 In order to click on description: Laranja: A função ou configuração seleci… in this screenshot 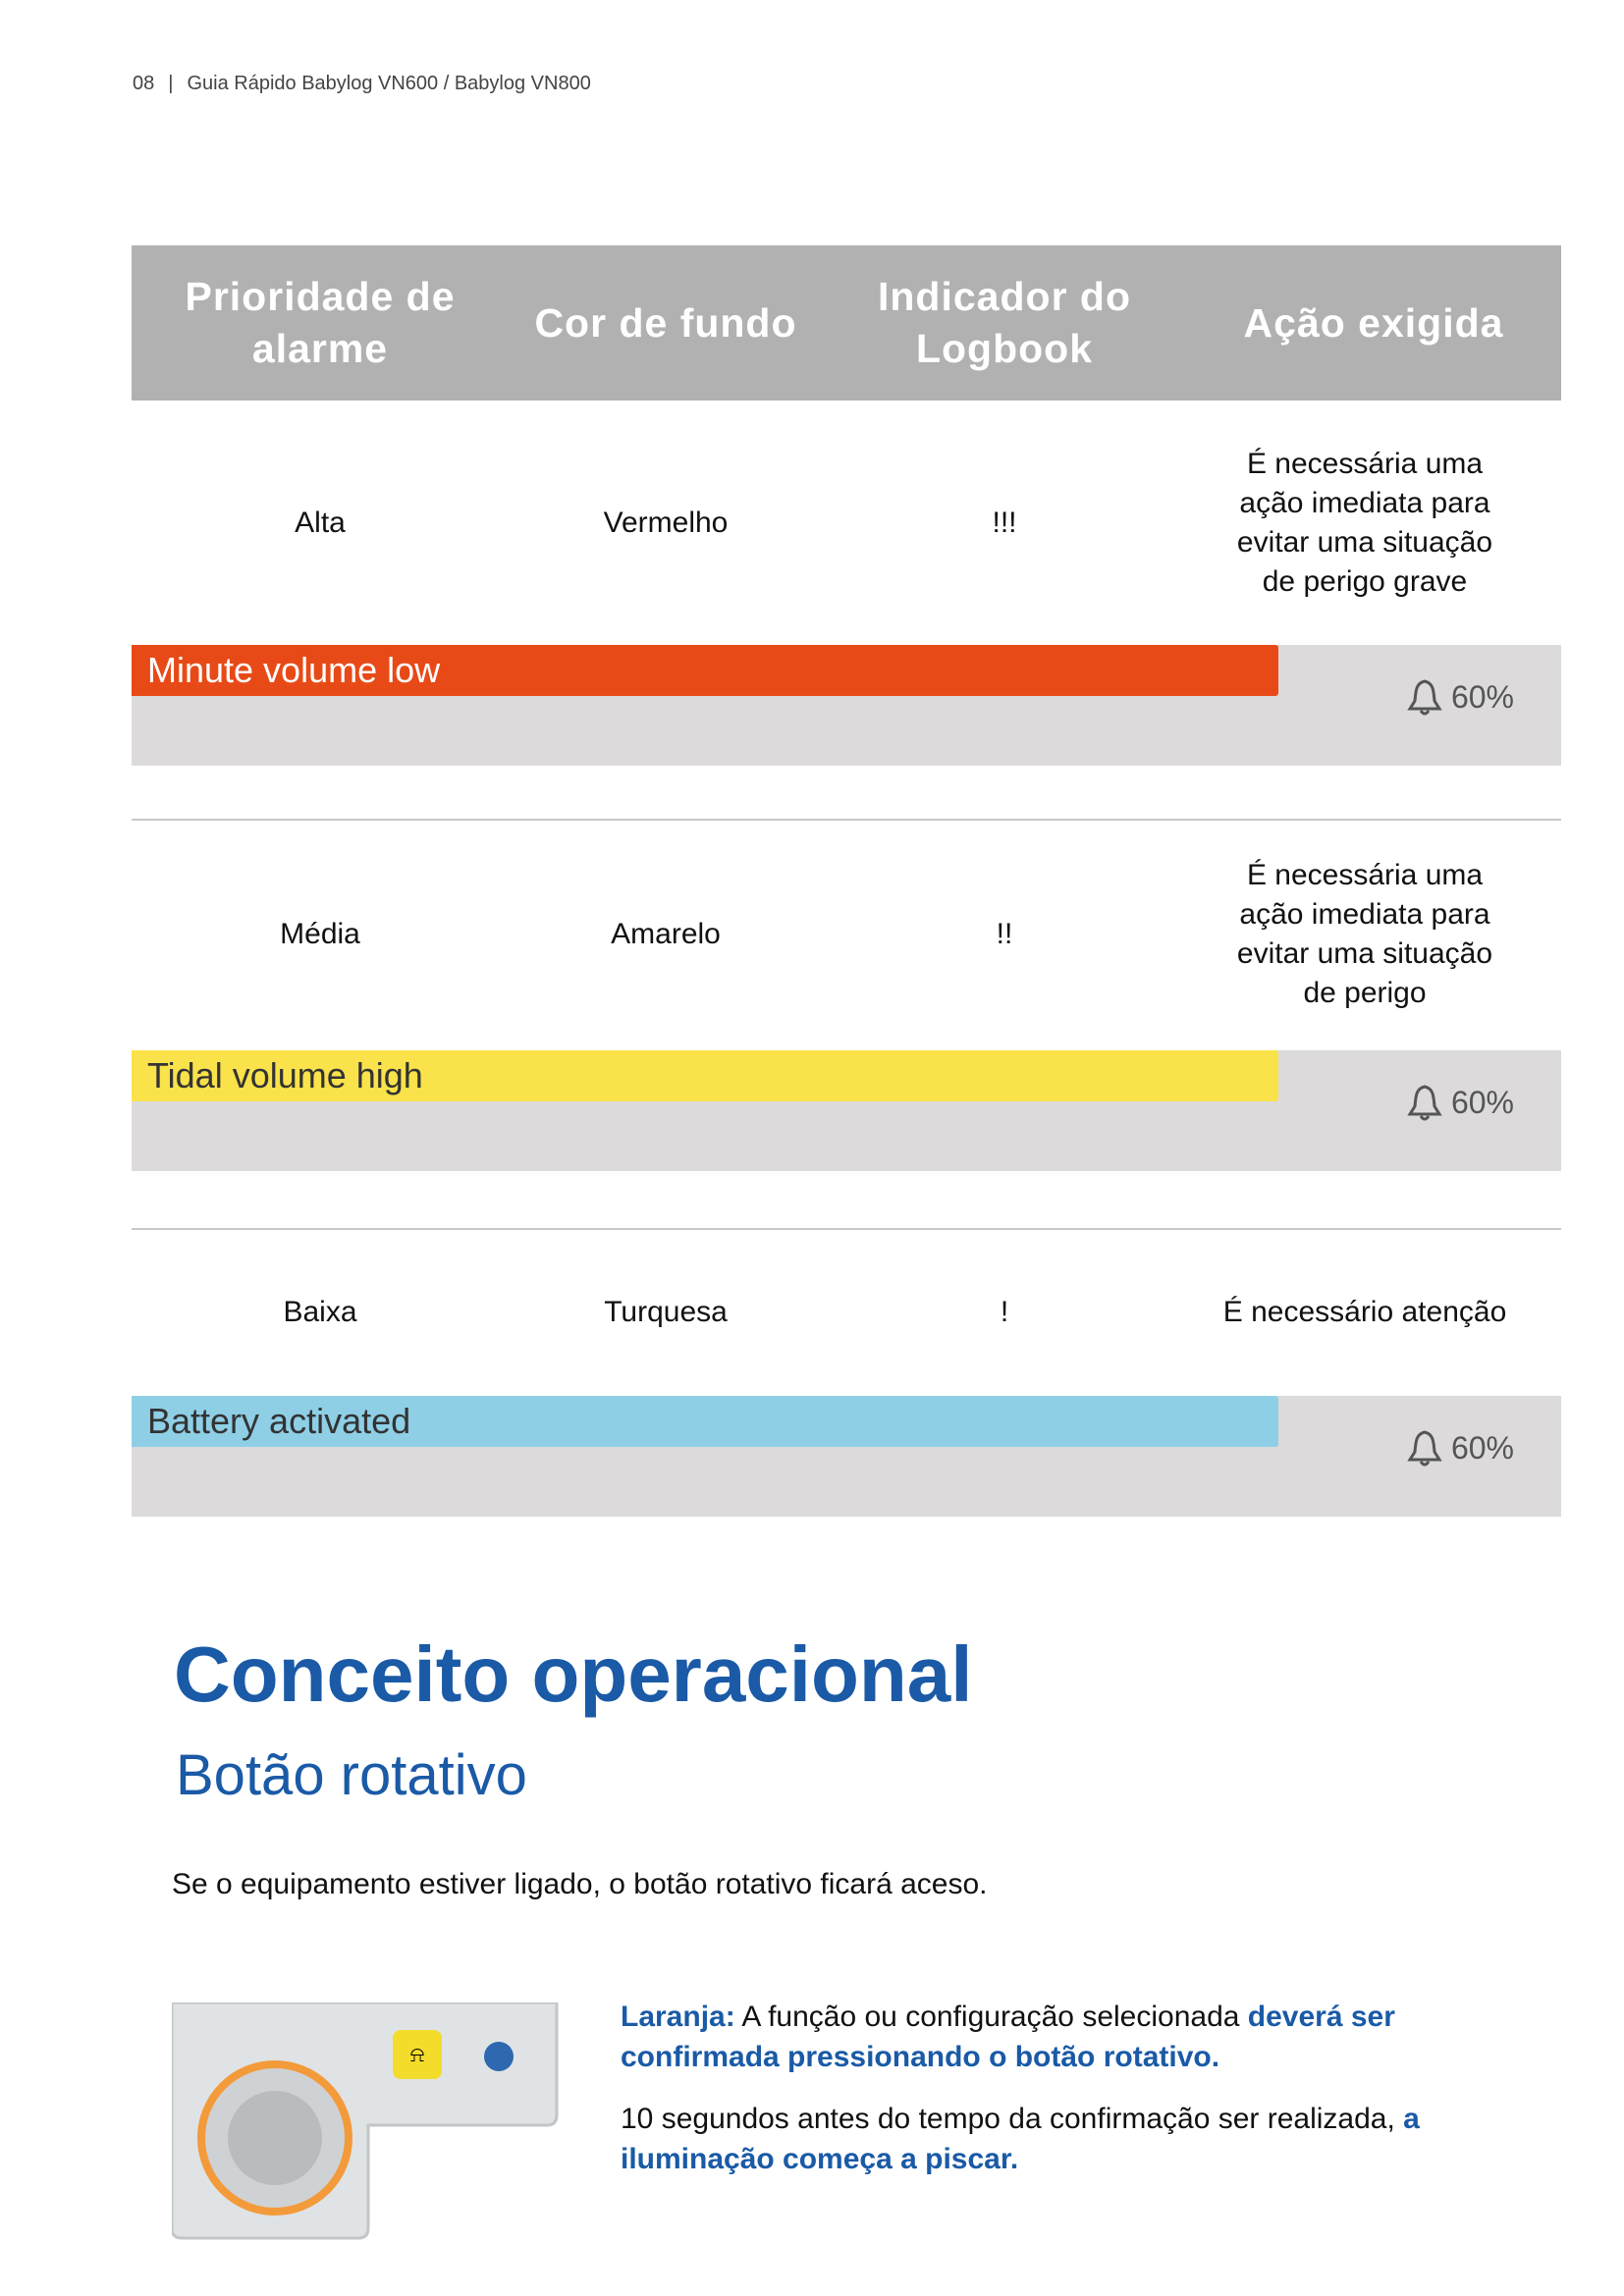, I will do `click(1053, 2099)`.